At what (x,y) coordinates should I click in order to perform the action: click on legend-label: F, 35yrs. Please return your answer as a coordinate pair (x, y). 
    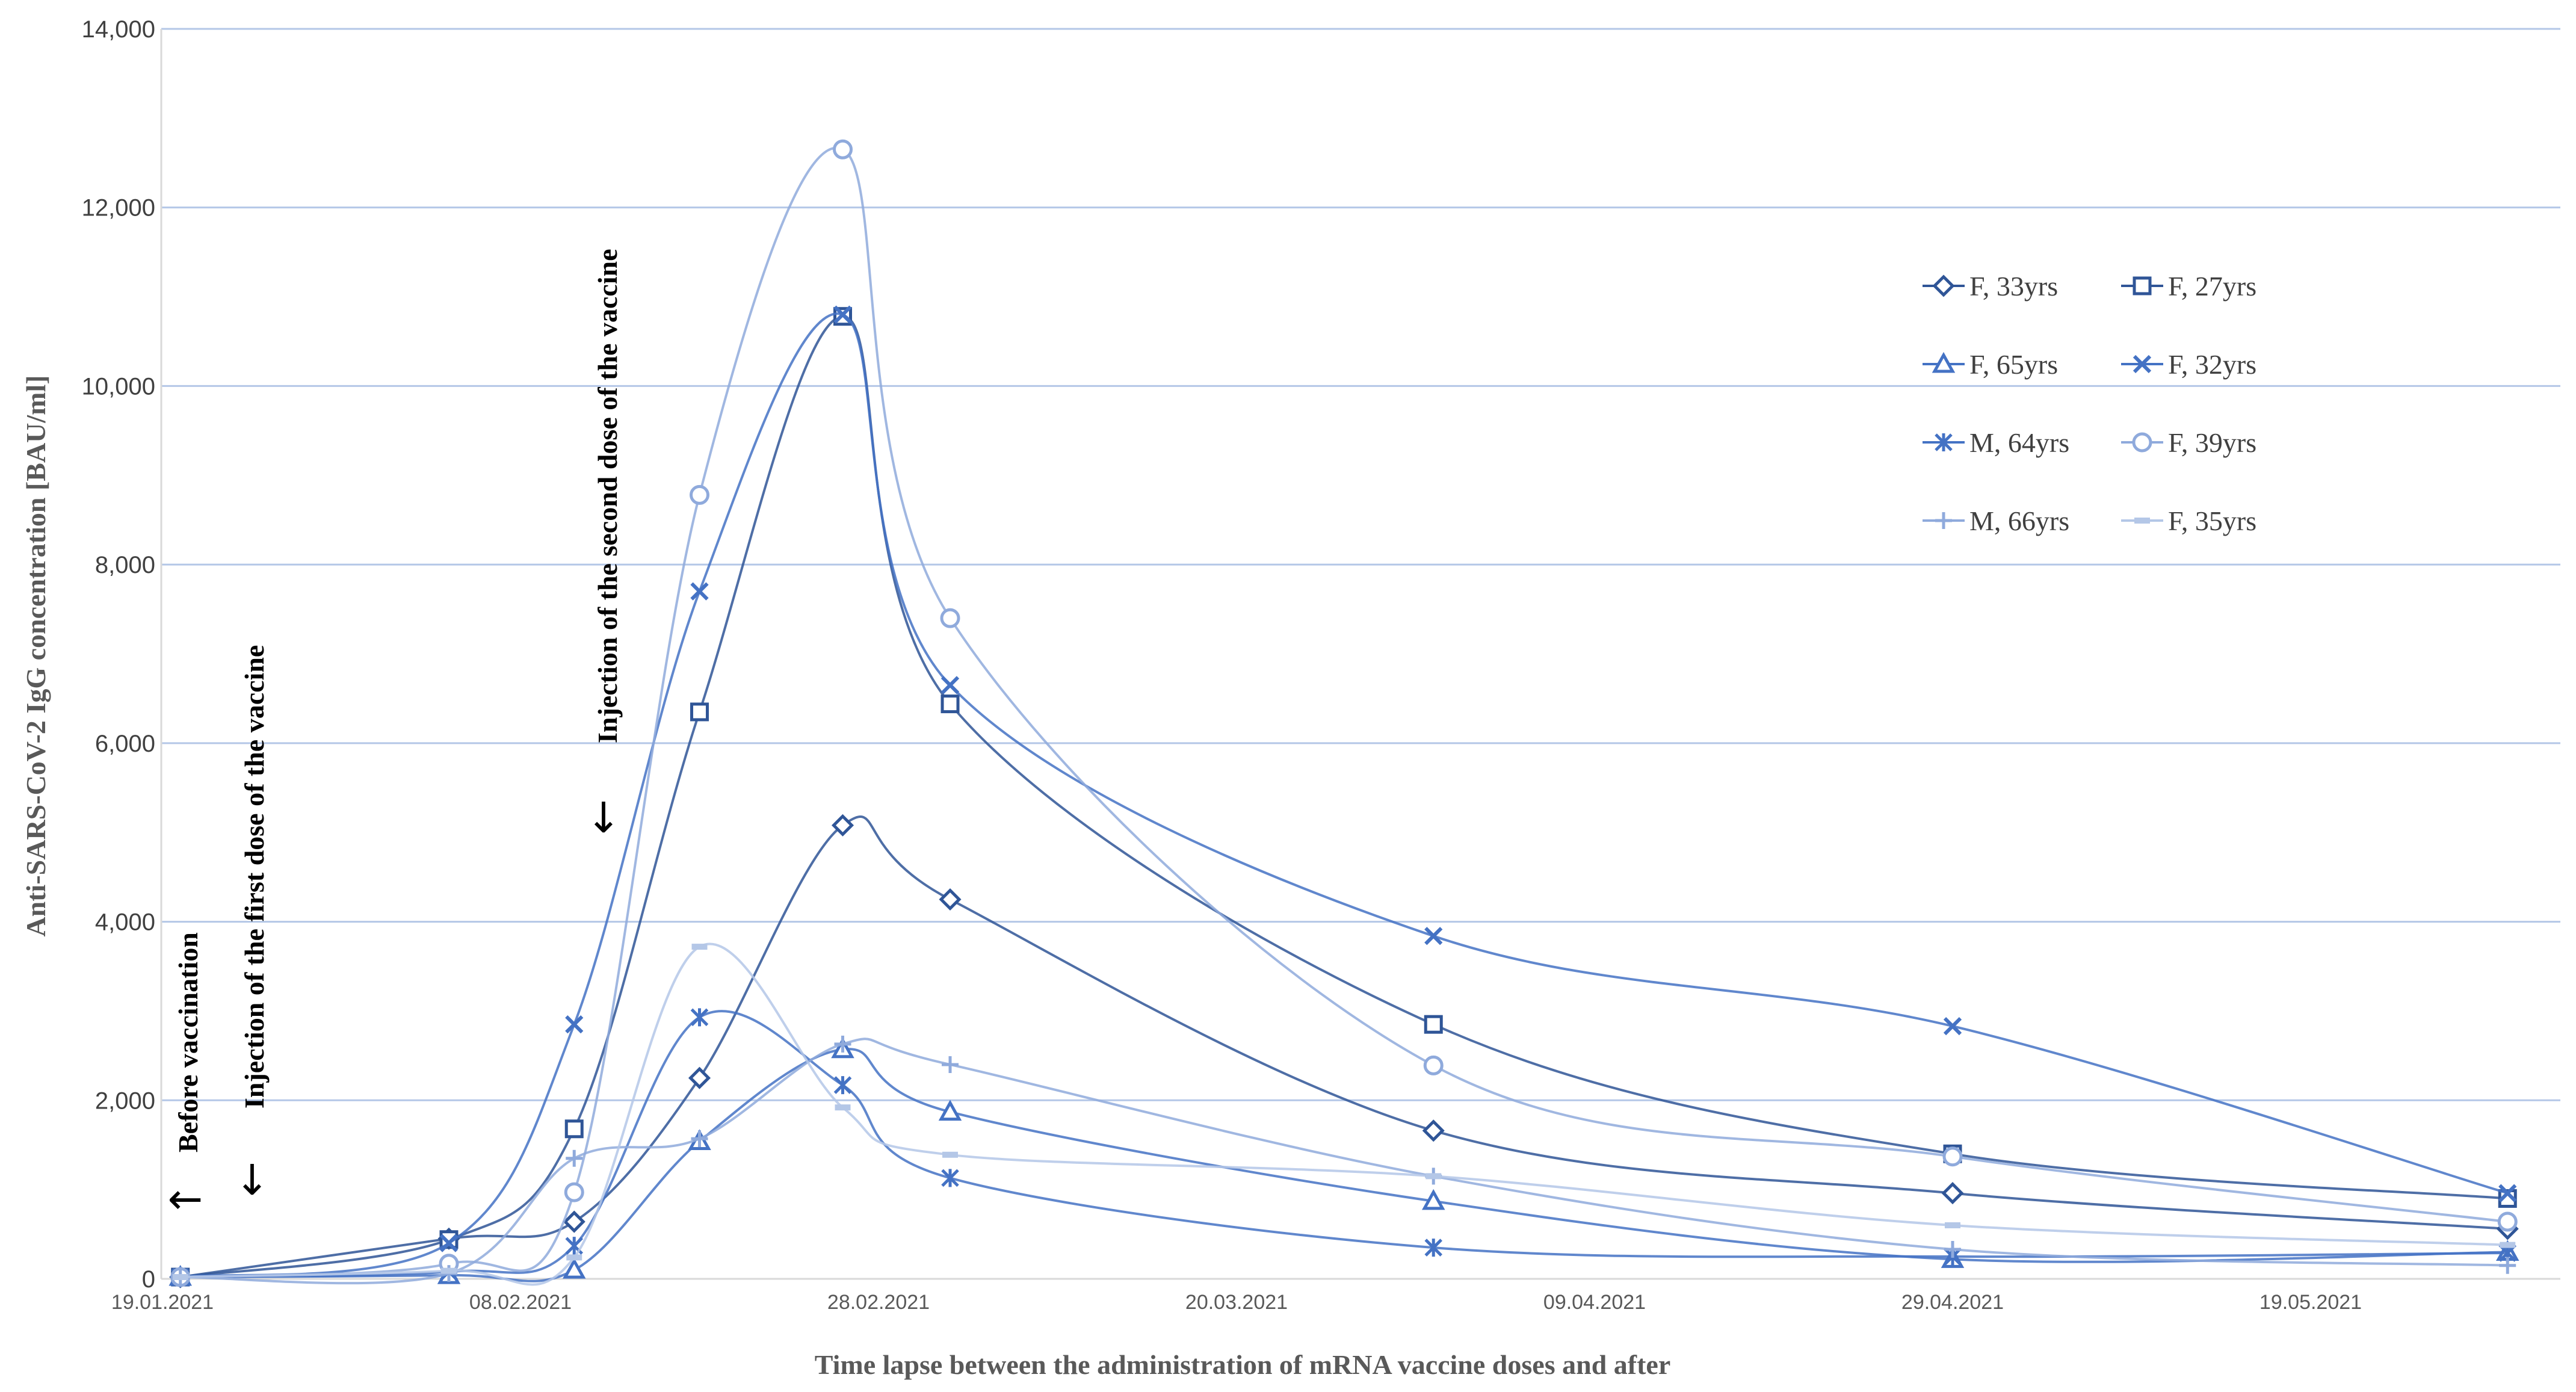
    Looking at the image, I should click on (2212, 521).